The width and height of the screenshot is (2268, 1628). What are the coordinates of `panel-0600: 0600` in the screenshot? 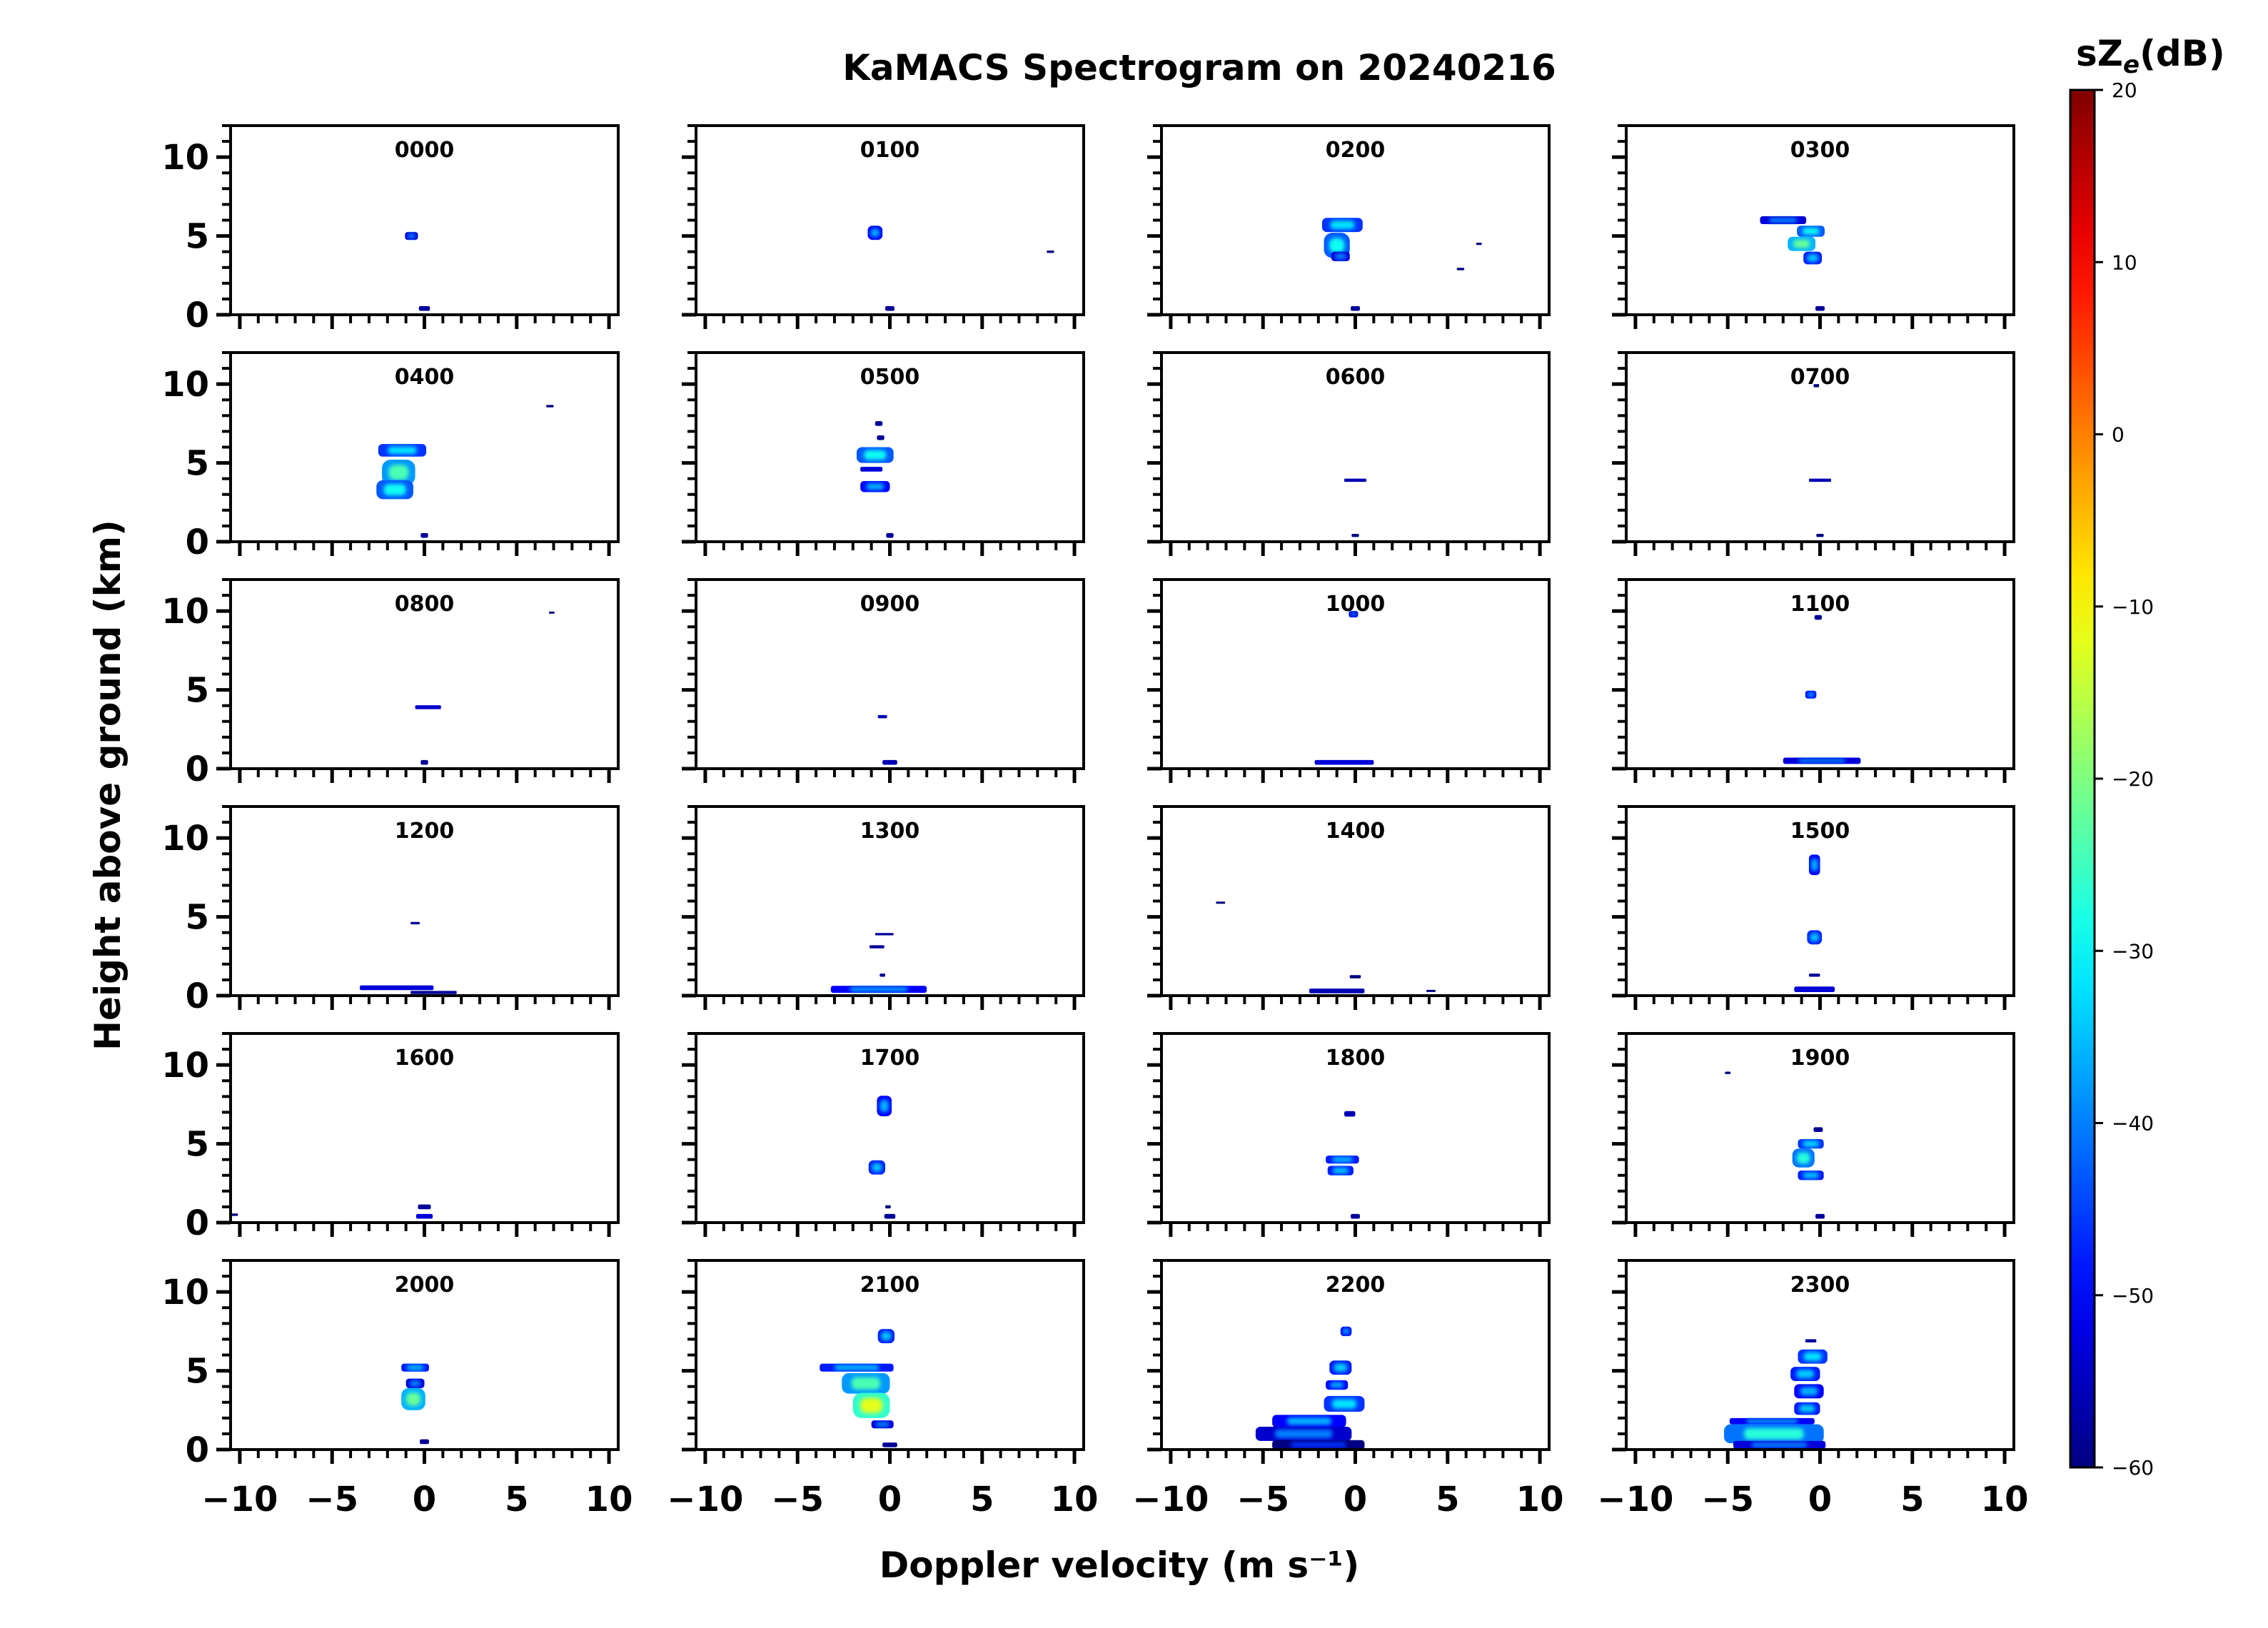 It's located at (1349, 453).